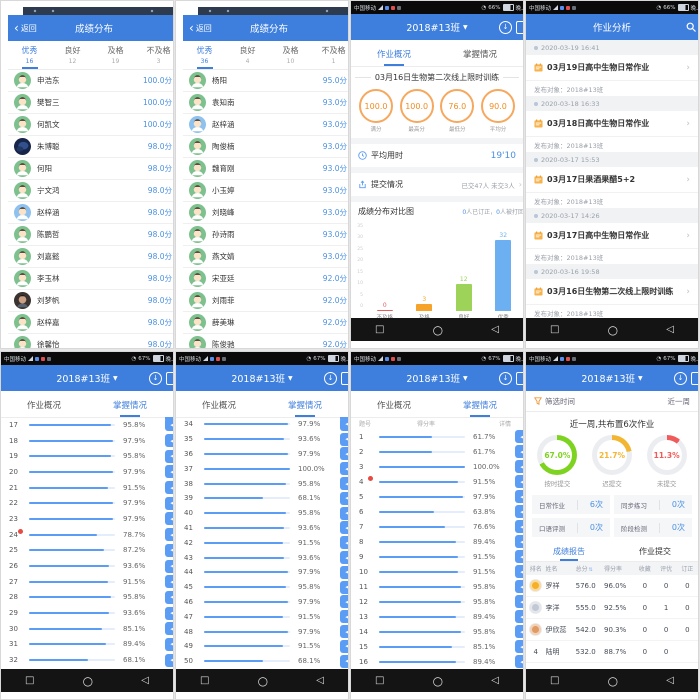  Describe the element at coordinates (437, 496) in the screenshot. I see `question-row: 5 97.9% ◂` at that location.